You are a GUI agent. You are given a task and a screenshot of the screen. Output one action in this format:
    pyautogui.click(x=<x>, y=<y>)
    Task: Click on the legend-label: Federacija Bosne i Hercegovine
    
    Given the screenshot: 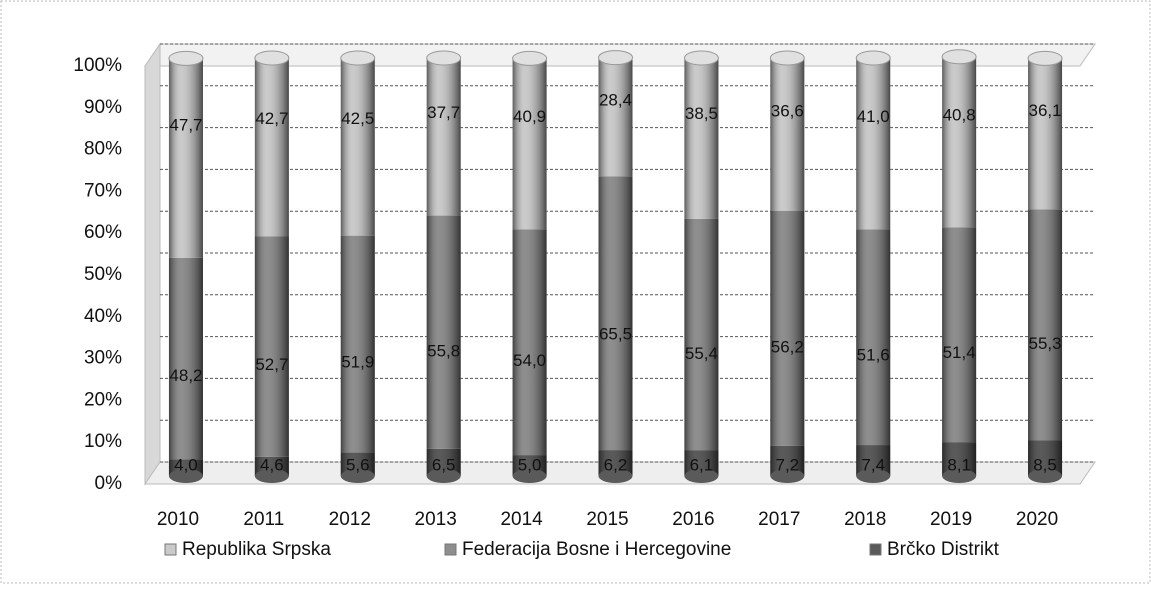 What is the action you would take?
    pyautogui.click(x=596, y=549)
    